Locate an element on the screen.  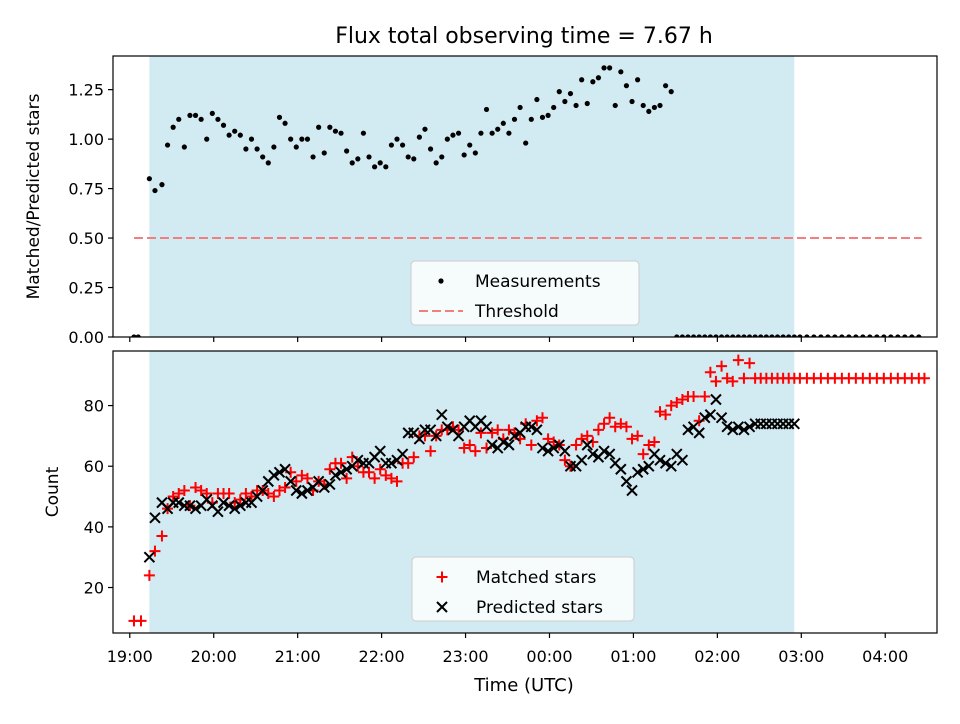
legend-box is located at coordinates (523, 589).